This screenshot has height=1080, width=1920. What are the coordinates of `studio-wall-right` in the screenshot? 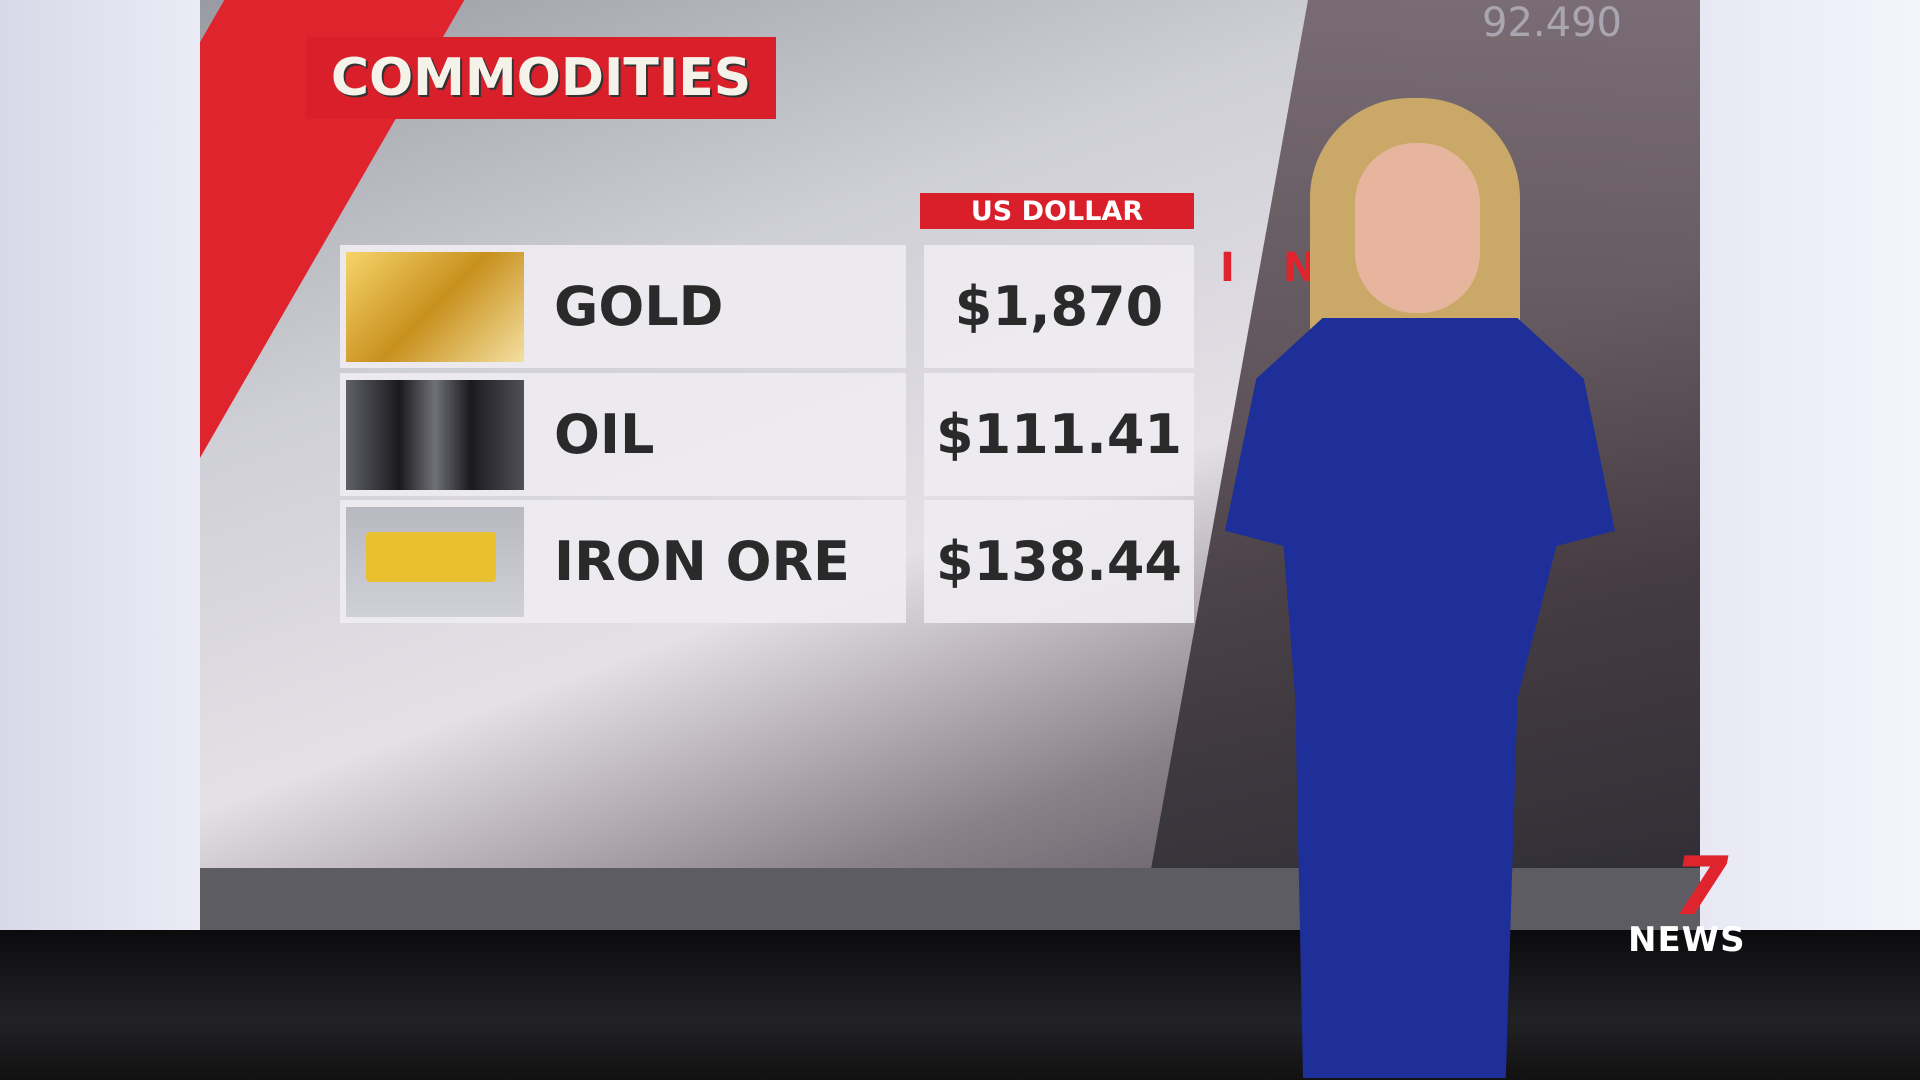 It's located at (1807, 540).